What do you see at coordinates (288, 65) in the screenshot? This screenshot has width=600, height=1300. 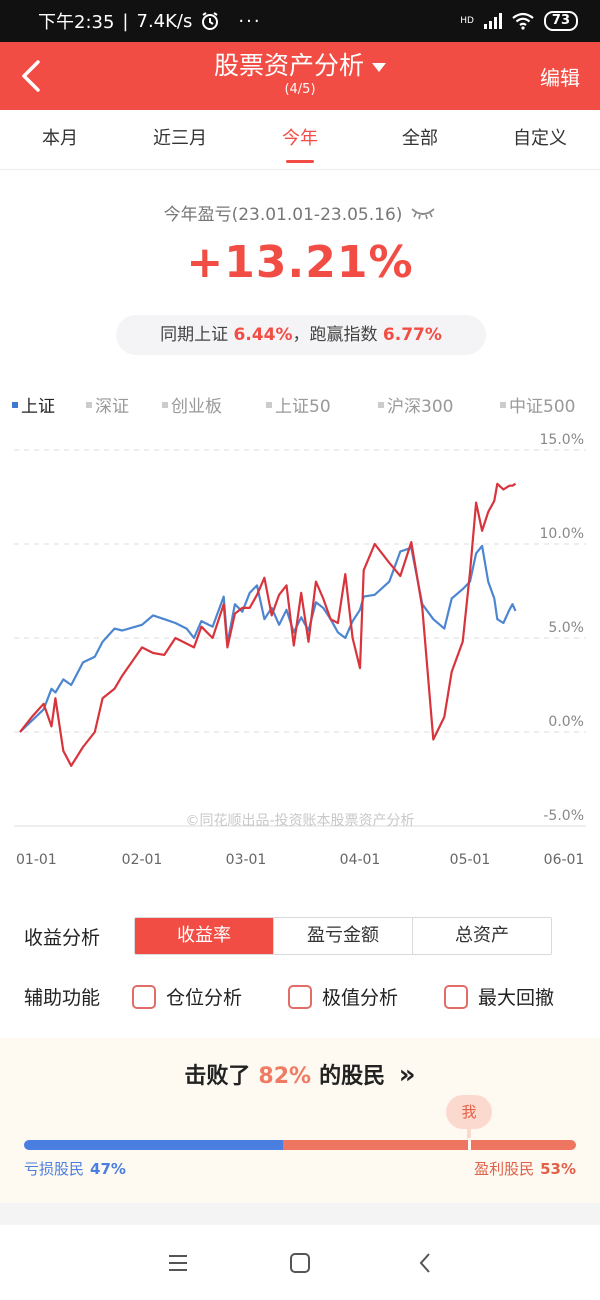 I see `page-title: 股票资产分析` at bounding box center [288, 65].